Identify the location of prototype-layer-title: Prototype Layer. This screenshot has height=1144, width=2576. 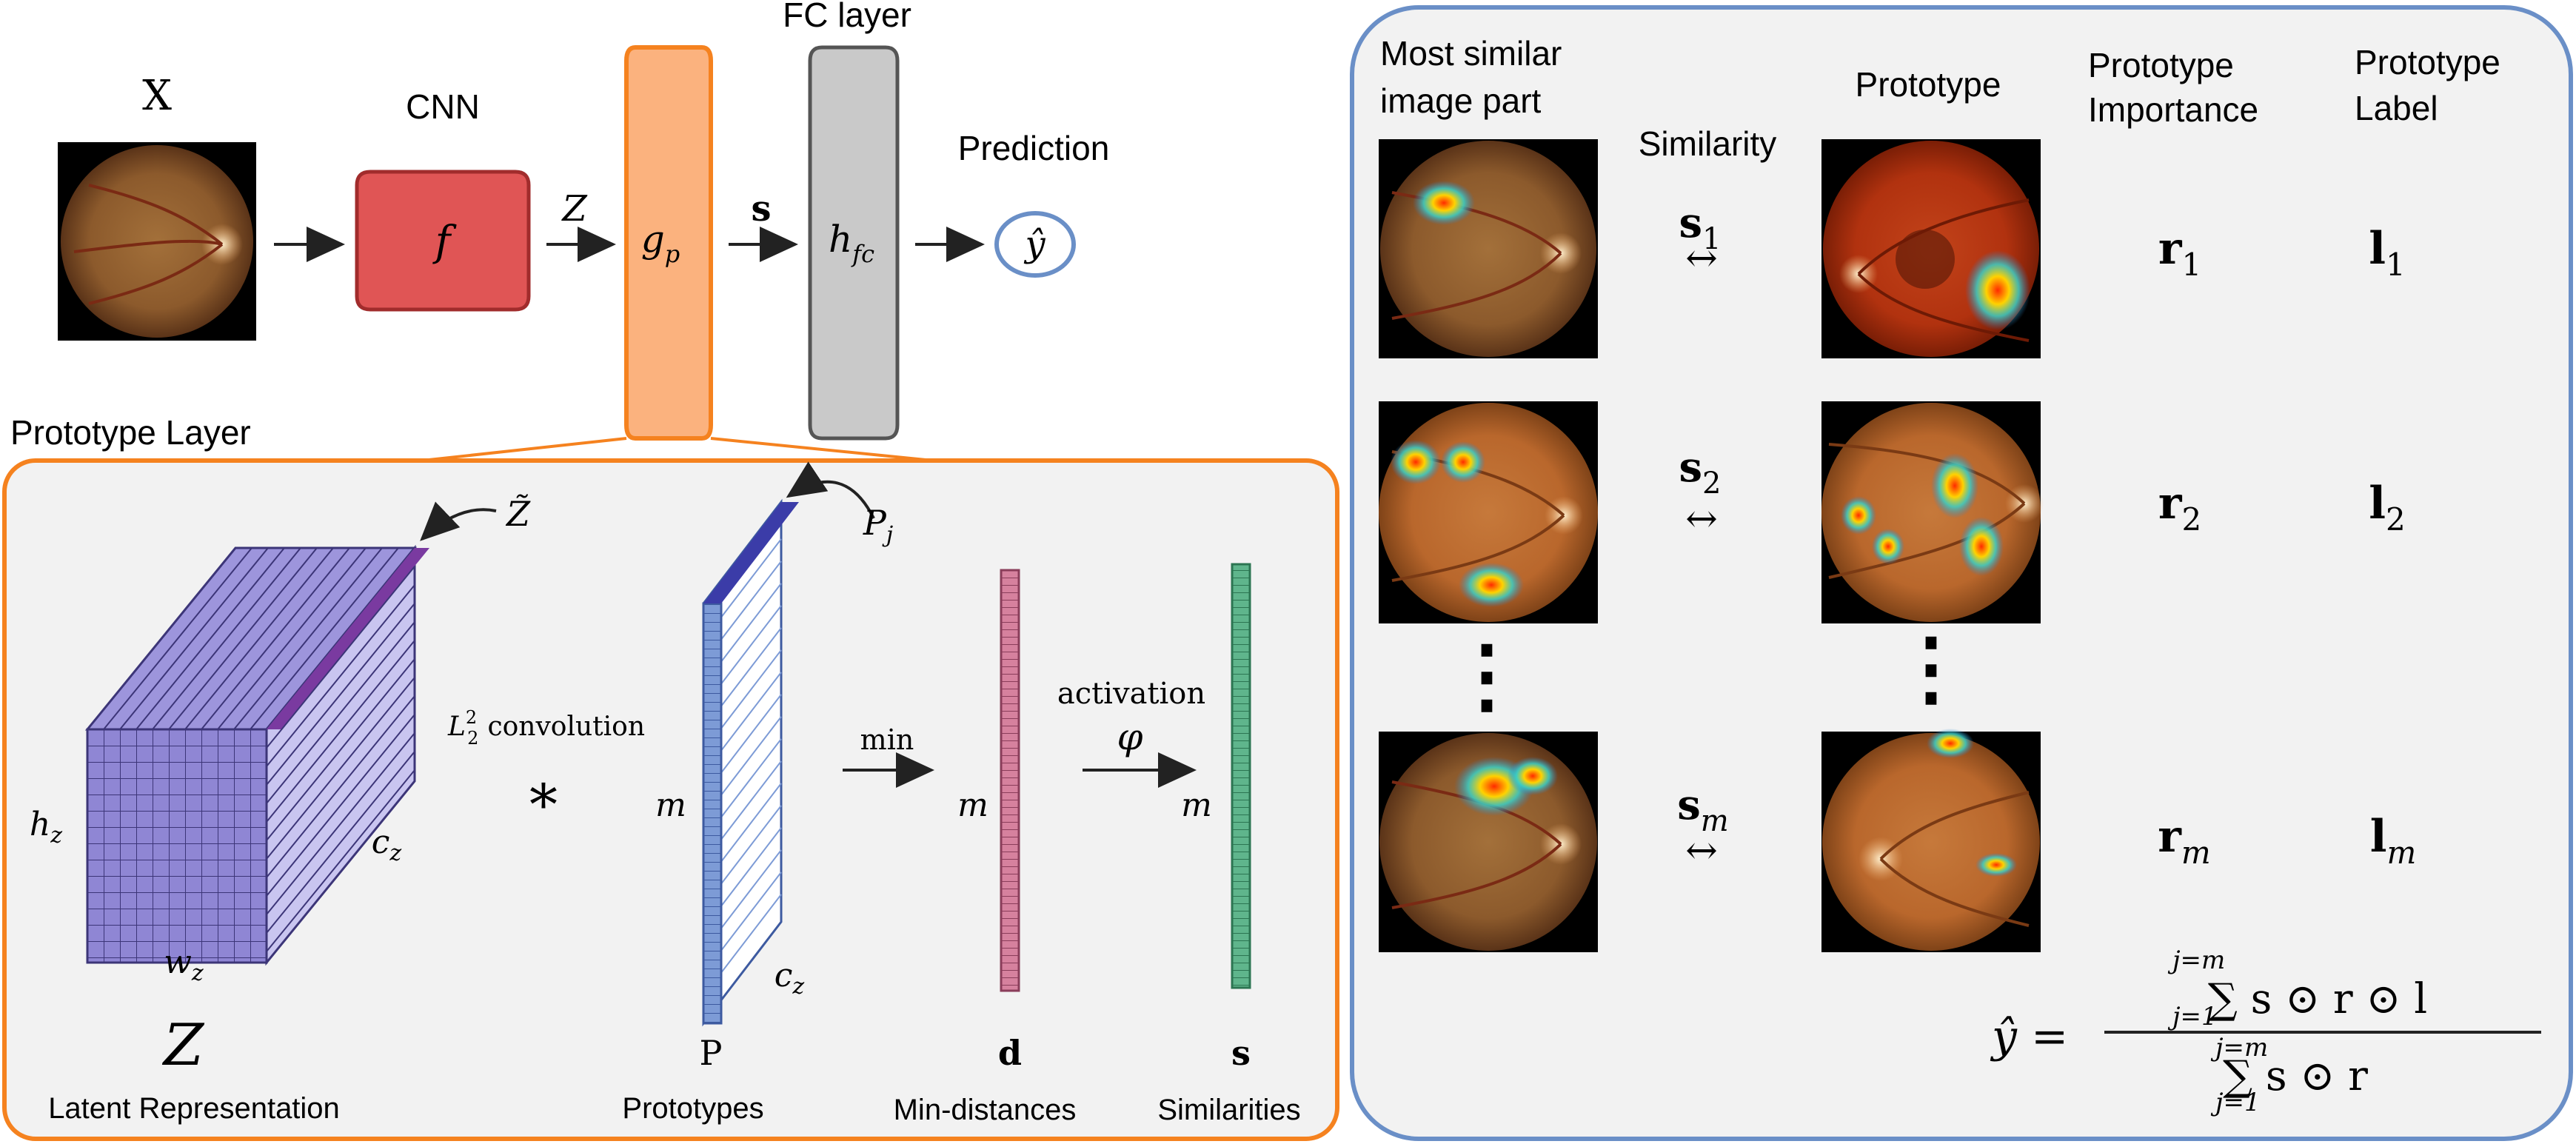
(130, 432).